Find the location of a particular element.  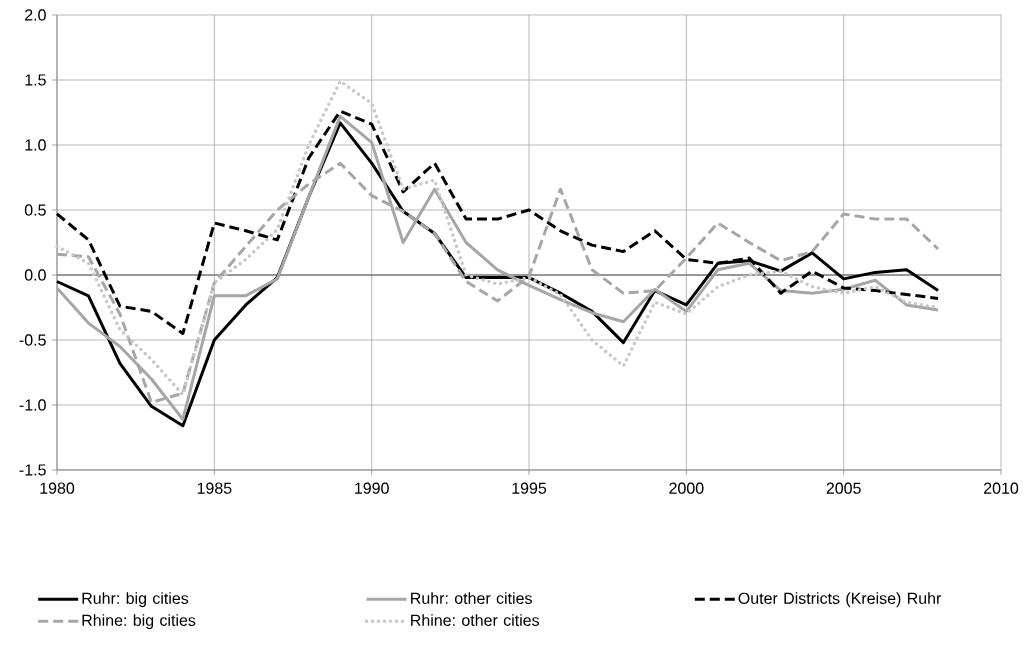

legend-label: Ruhr: other cities is located at coordinates (471, 598).